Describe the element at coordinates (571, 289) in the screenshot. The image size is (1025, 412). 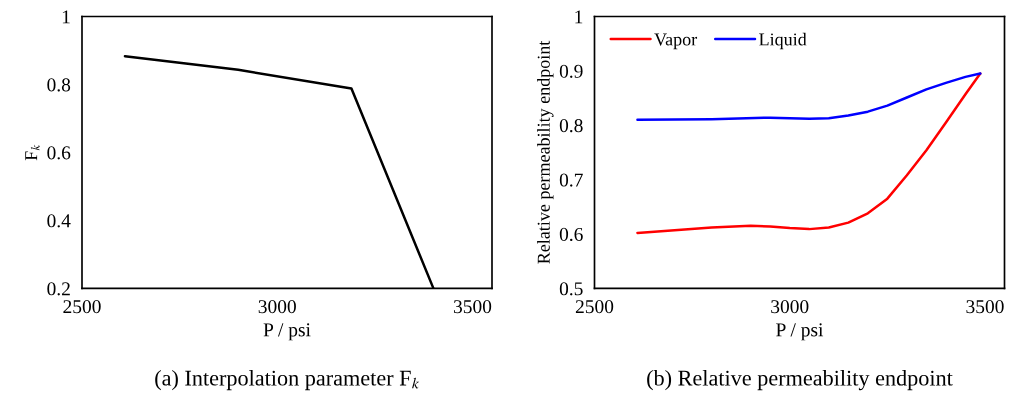
I see `y-tick-label: 0.5` at that location.